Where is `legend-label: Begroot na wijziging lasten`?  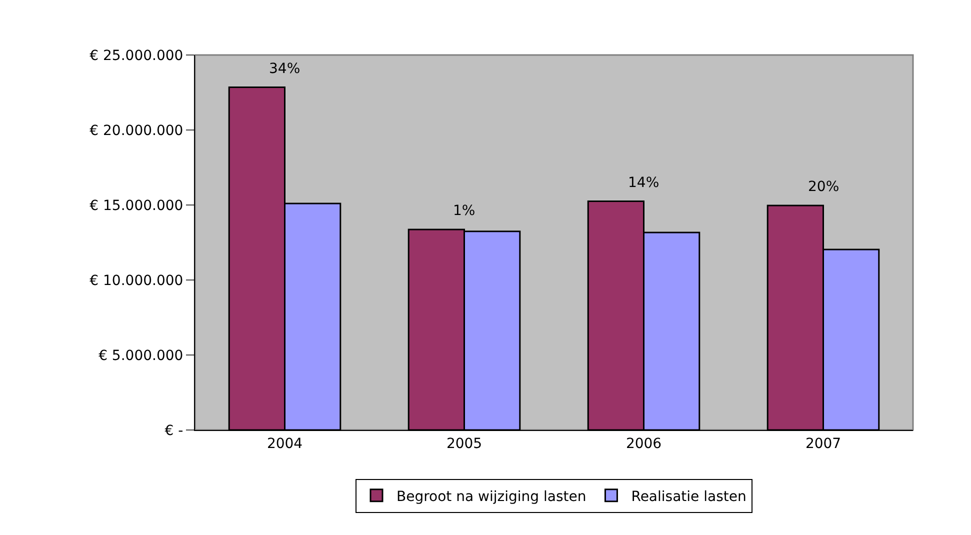
legend-label: Begroot na wijziging lasten is located at coordinates (491, 496).